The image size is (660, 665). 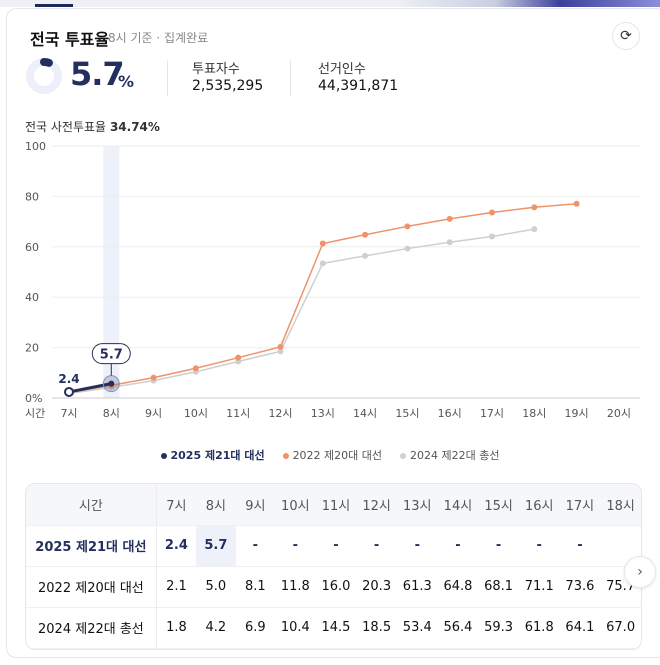 What do you see at coordinates (458, 627) in the screenshot?
I see `table-cell: 56.4` at bounding box center [458, 627].